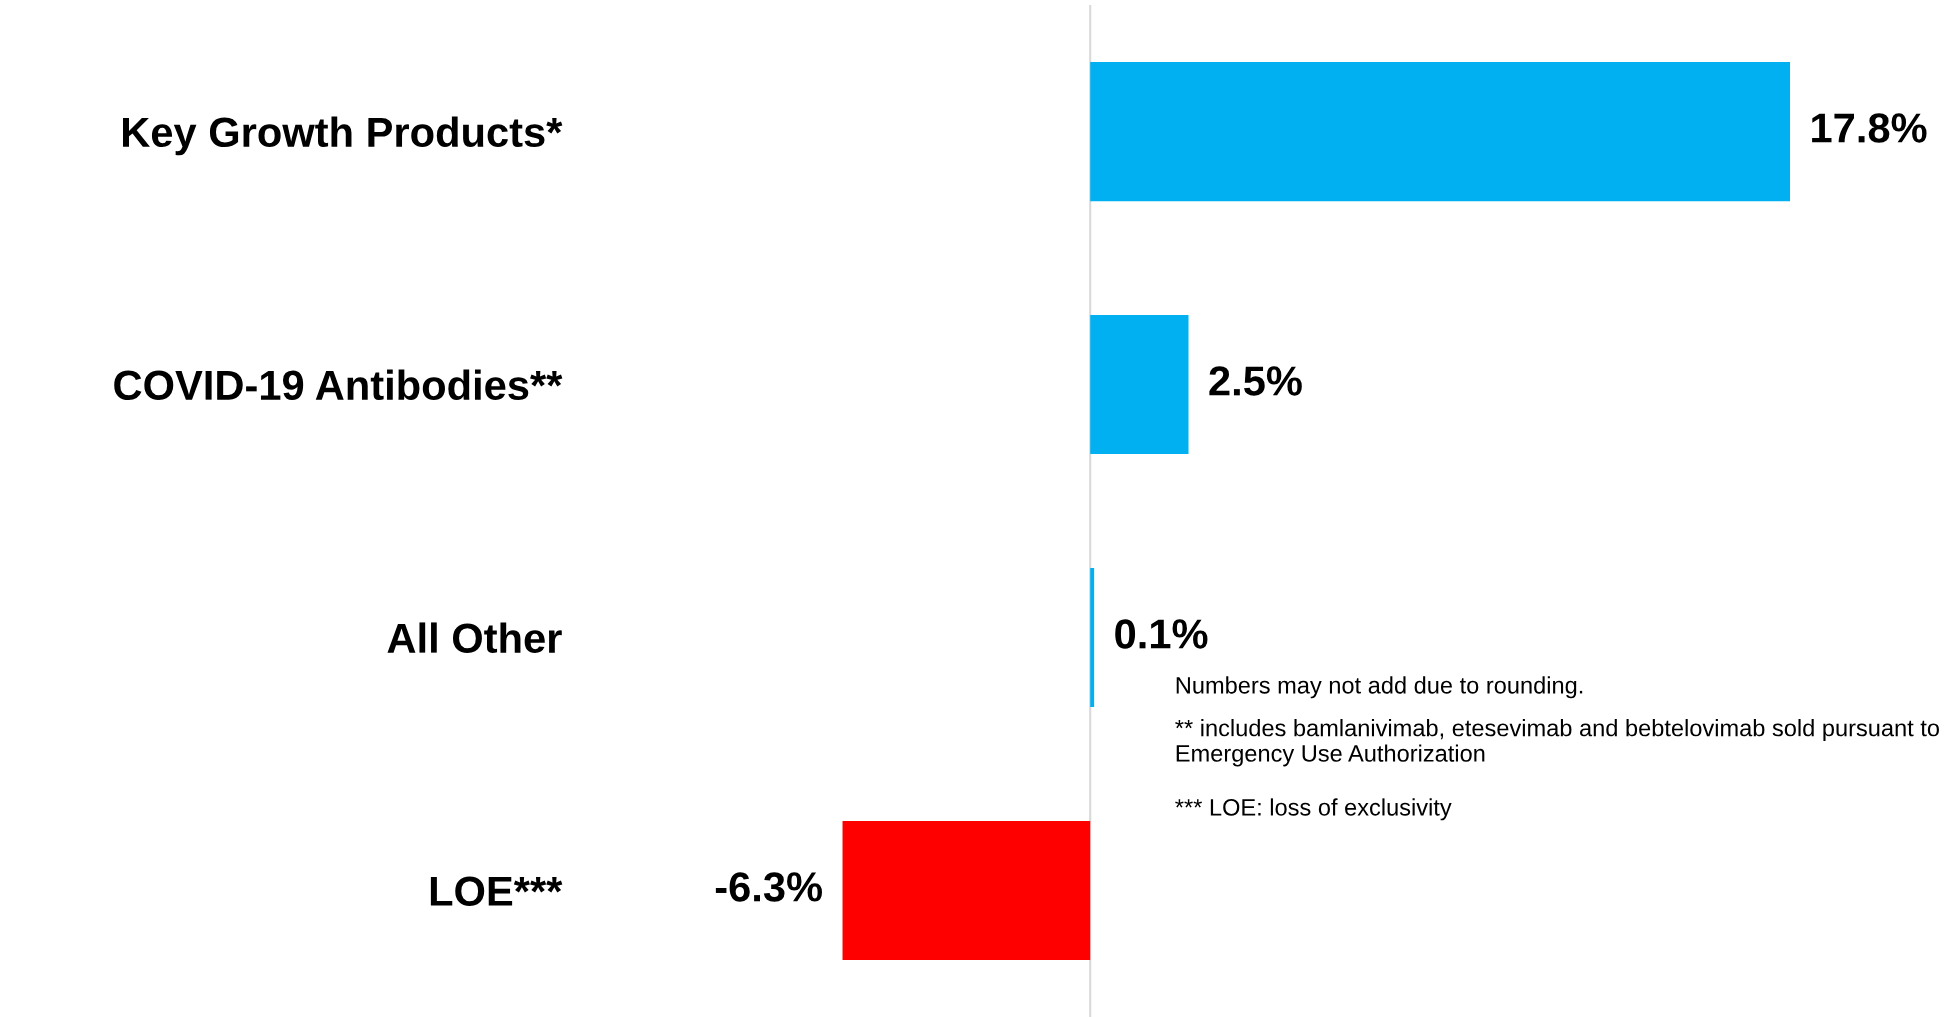 The width and height of the screenshot is (1958, 1017). I want to click on annotation: ** includes bamlanivimab, etesevimab and bebtelovimab sold pursuant to Emergency Use Authorization, so click(1557, 743).